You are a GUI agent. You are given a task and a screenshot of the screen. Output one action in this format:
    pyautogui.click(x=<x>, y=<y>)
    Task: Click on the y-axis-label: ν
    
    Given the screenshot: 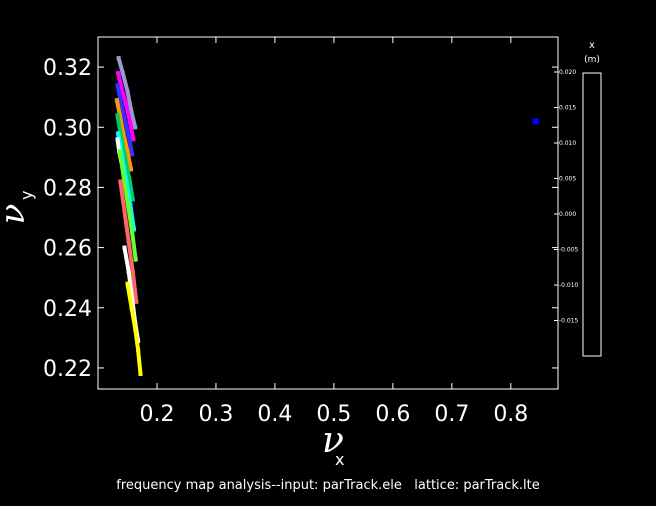 What is the action you would take?
    pyautogui.click(x=16, y=214)
    